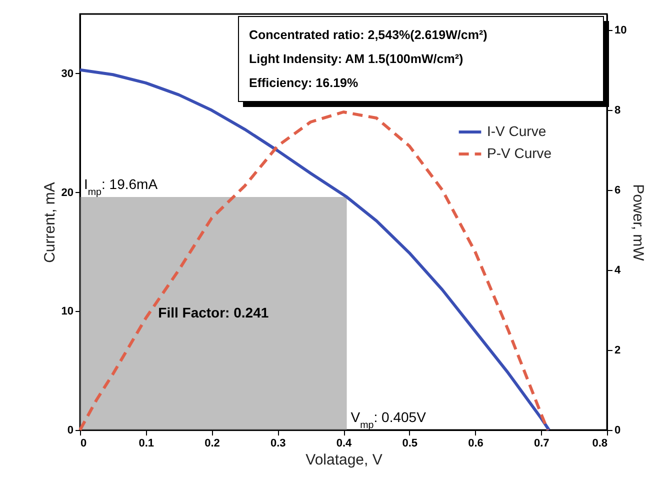 The height and width of the screenshot is (486, 647). Describe the element at coordinates (519, 153) in the screenshot. I see `legend-label: P-V Curve` at that location.